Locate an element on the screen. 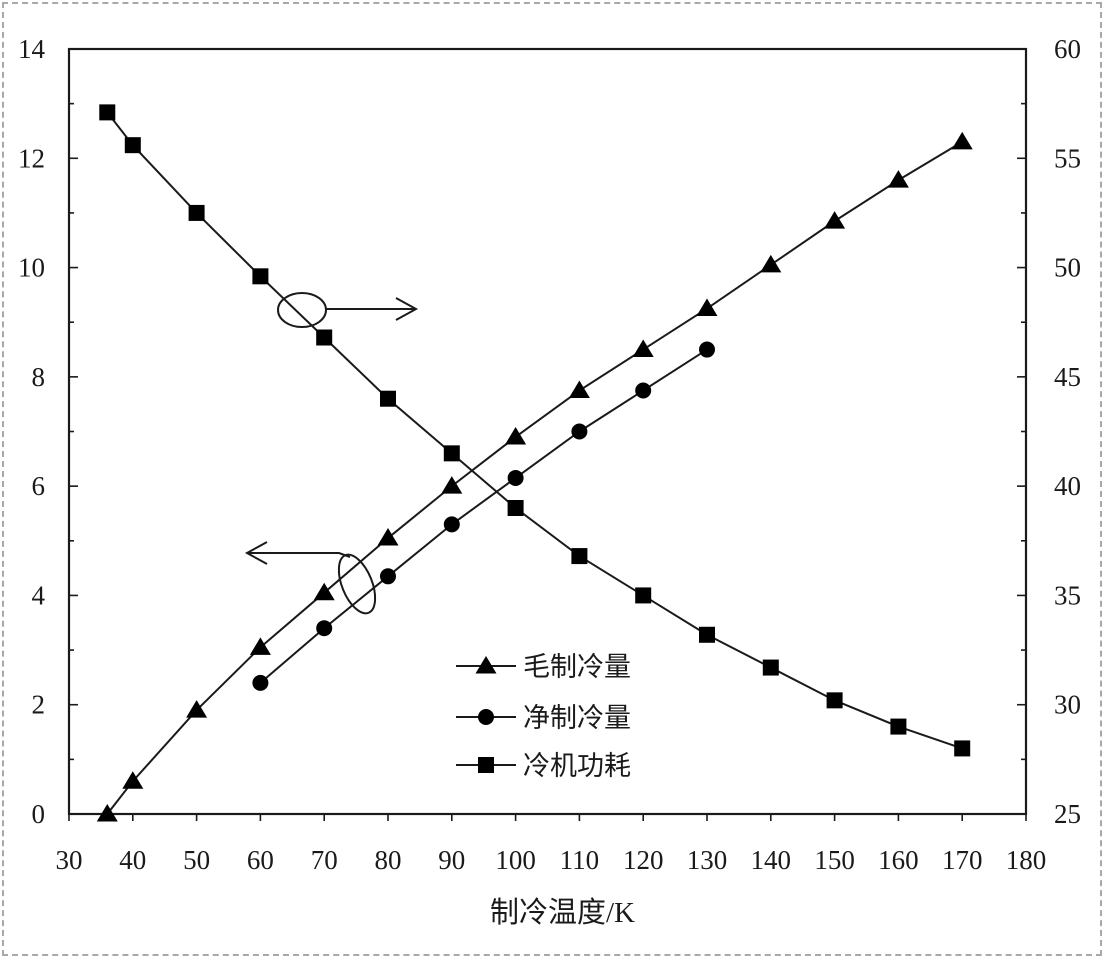 The image size is (1106, 960). x-tick-label: 100 is located at coordinates (515, 860).